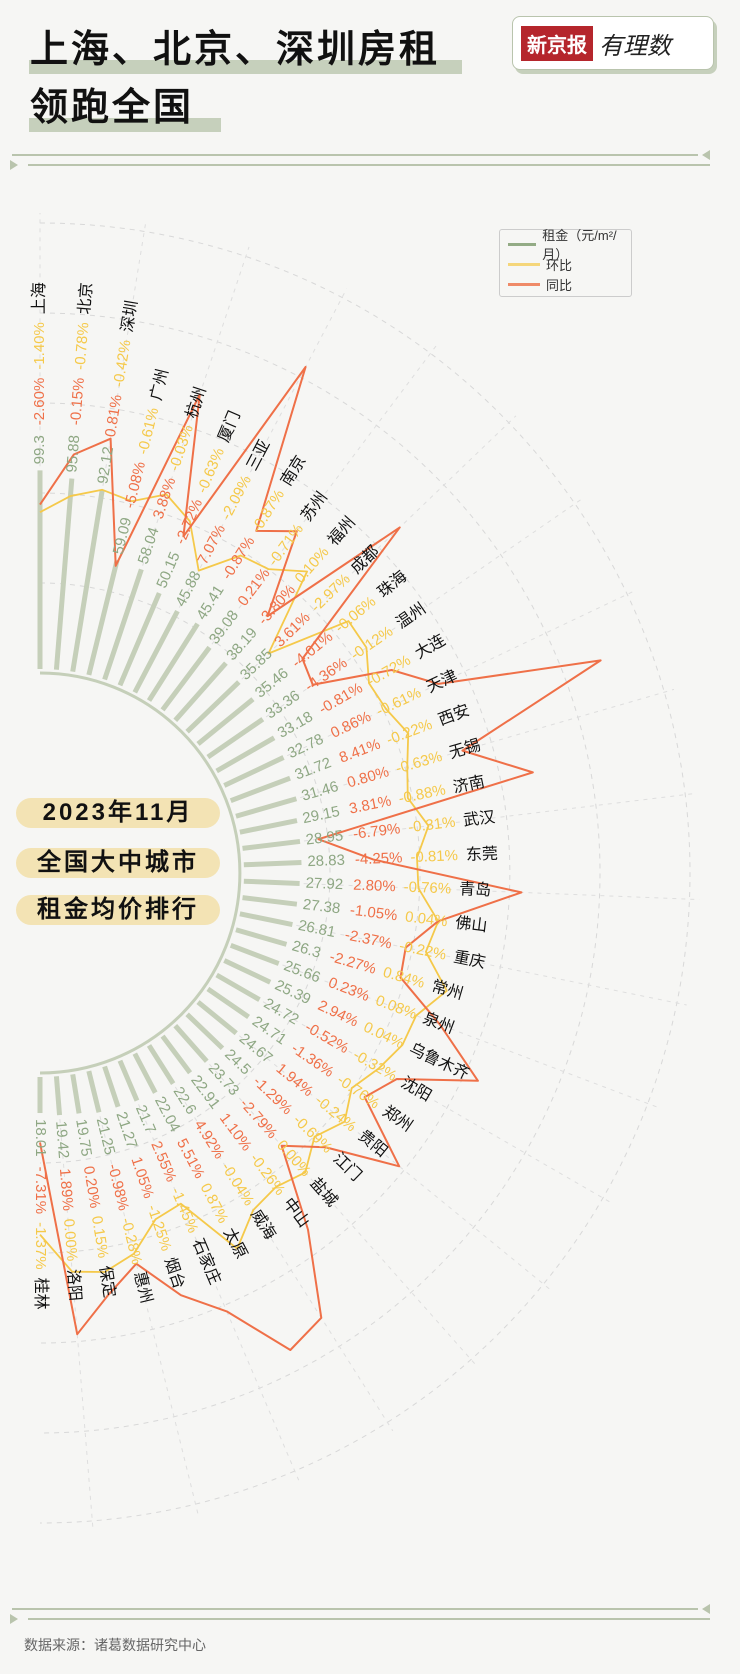 This screenshot has height=1674, width=740. Describe the element at coordinates (105, 1136) in the screenshot. I see `rent-value-label: 21.25` at that location.